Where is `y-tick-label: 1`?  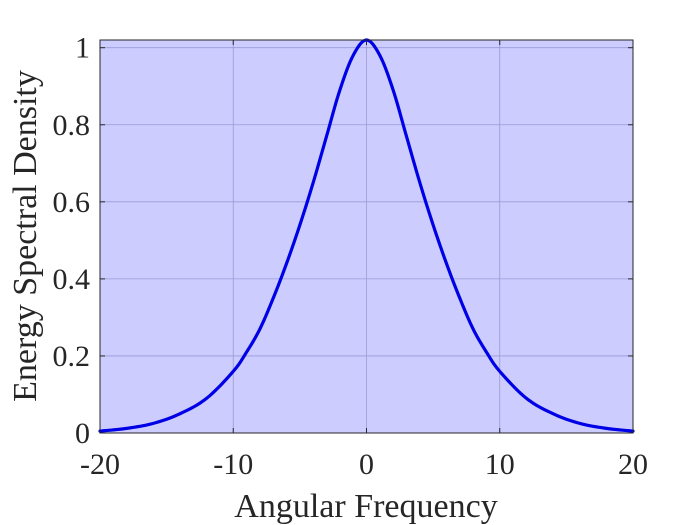
y-tick-label: 1 is located at coordinates (82, 48).